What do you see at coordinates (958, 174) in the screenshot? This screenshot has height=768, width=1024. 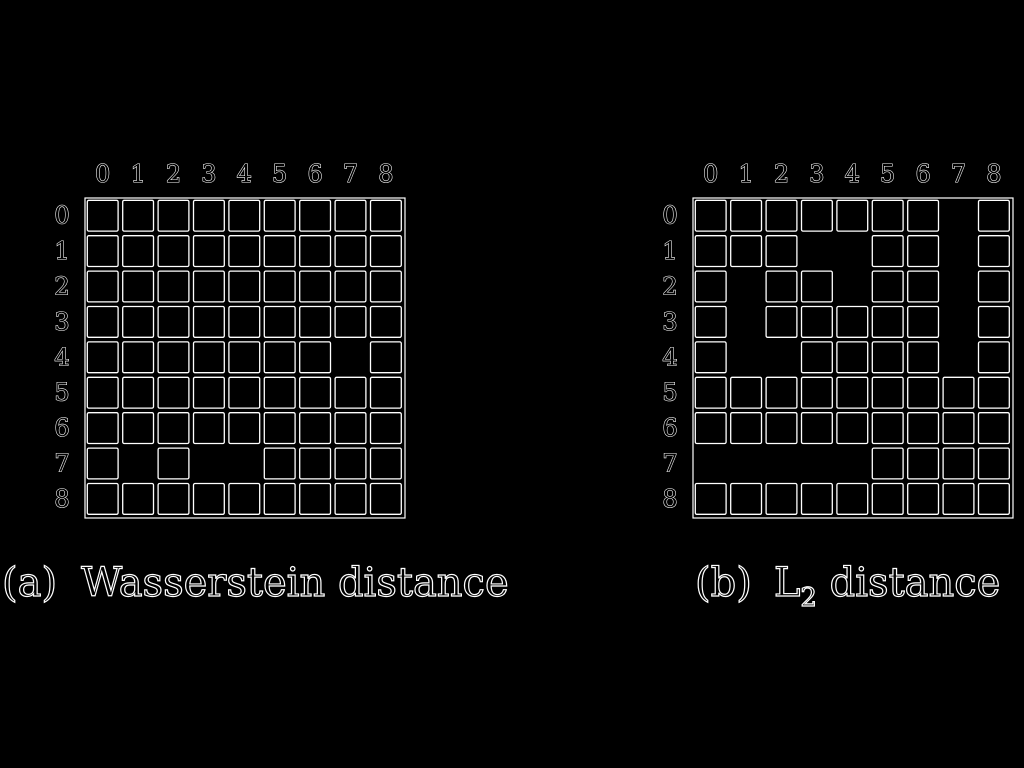 I see `panel-b-column-label: 7` at bounding box center [958, 174].